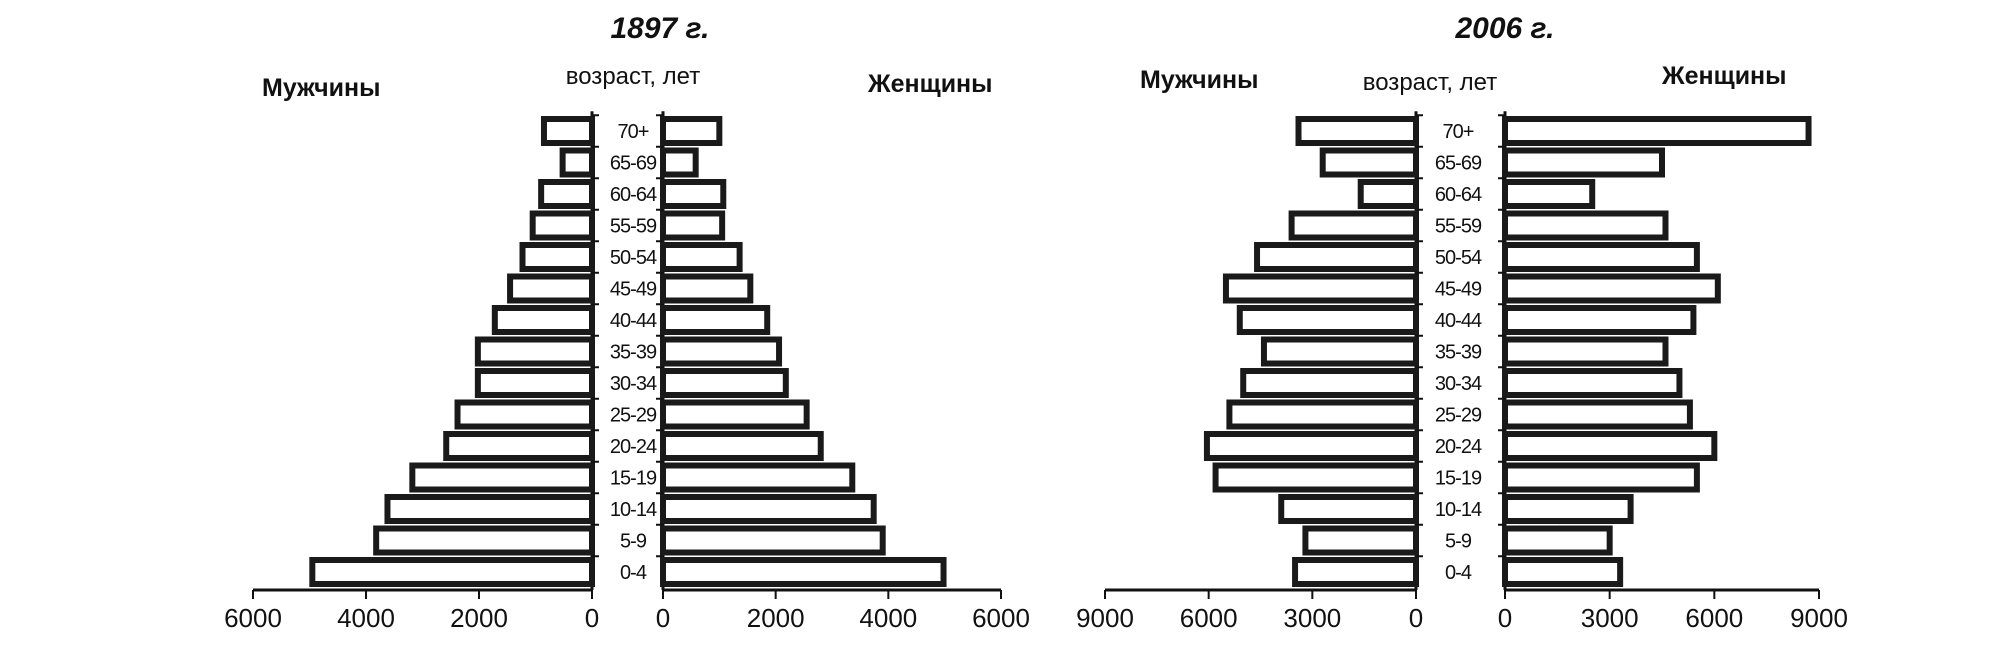  I want to click on pyramid-2006-male-bar-70+, so click(1357, 131).